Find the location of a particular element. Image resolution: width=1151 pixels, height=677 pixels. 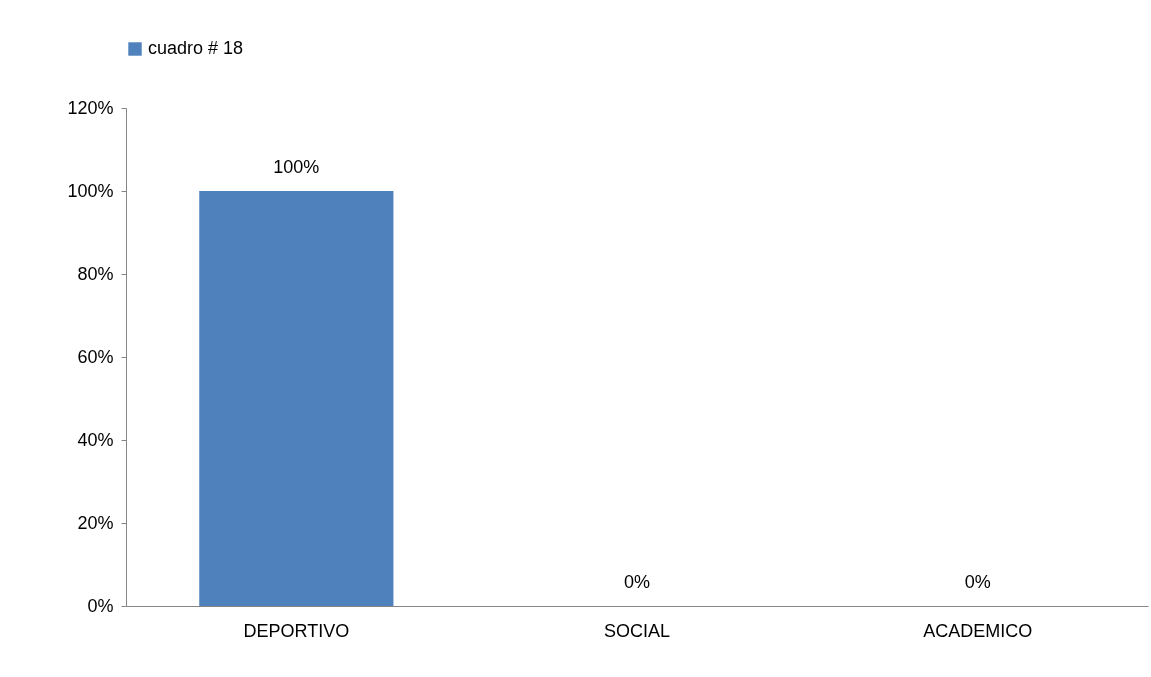

legend-label: cuadro # 18 is located at coordinates (196, 48).